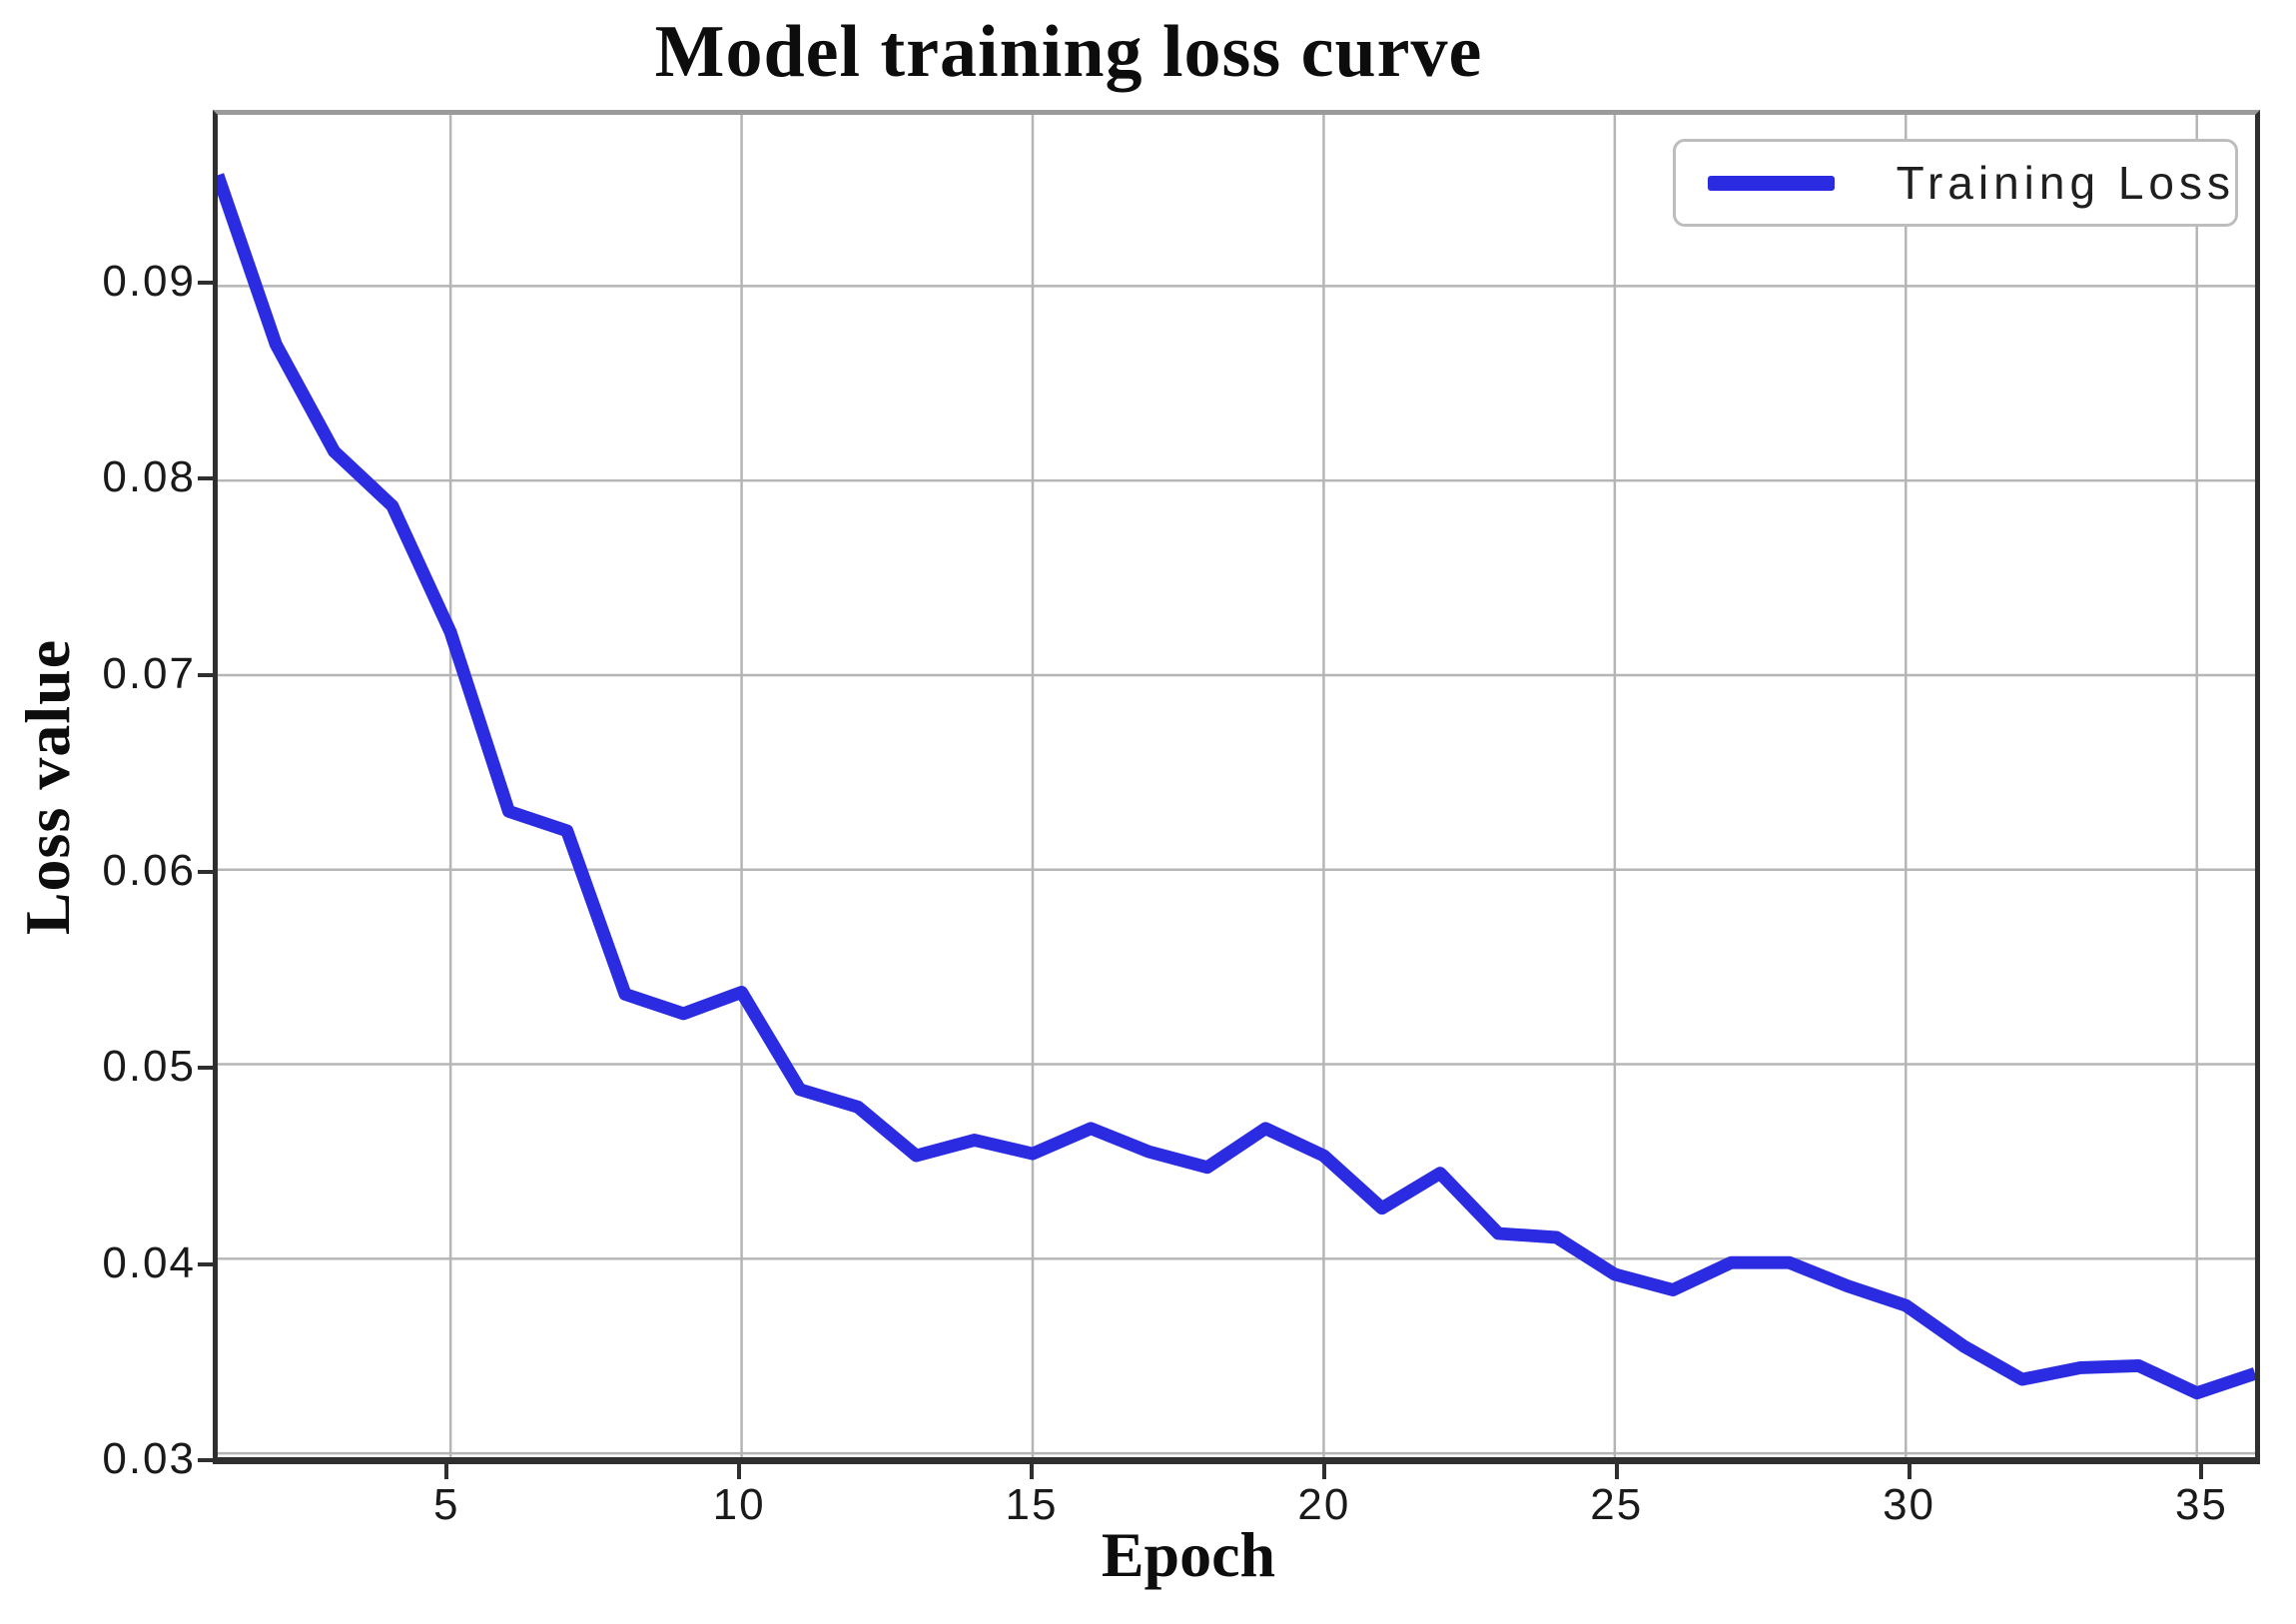  I want to click on y-tick-label: 0.04, so click(149, 1262).